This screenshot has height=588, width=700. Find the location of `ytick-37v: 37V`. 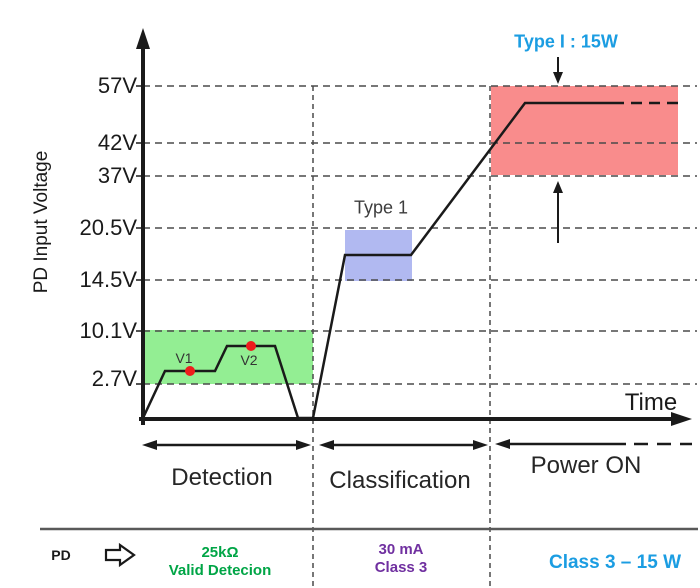

ytick-37v: 37V is located at coordinates (117, 175).